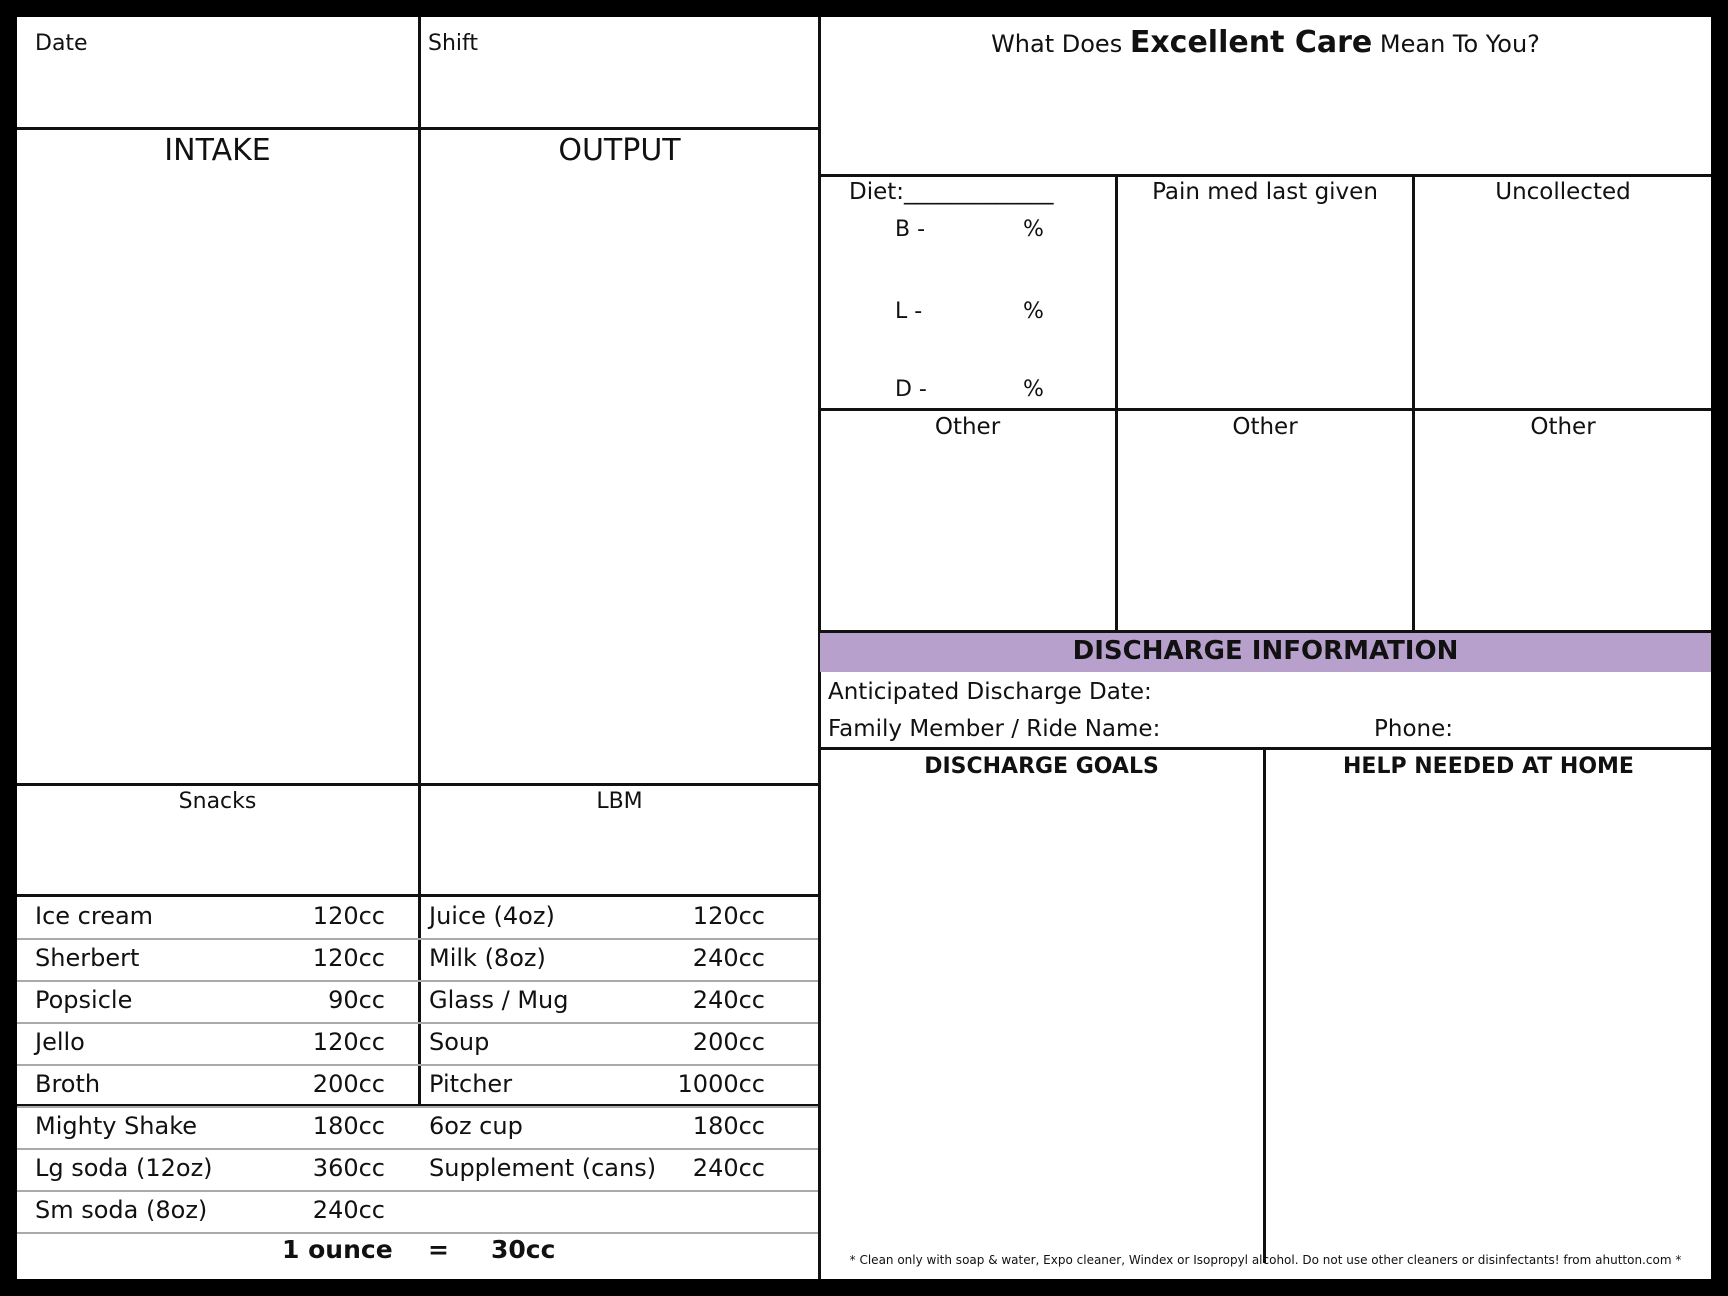 This screenshot has height=1296, width=1728. What do you see at coordinates (721, 1084) in the screenshot?
I see `ref-right-amount: 1000cc` at bounding box center [721, 1084].